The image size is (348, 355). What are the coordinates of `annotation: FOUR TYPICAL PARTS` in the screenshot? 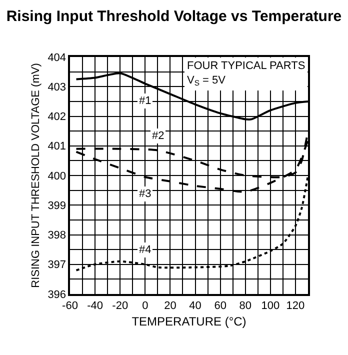 It's located at (246, 66).